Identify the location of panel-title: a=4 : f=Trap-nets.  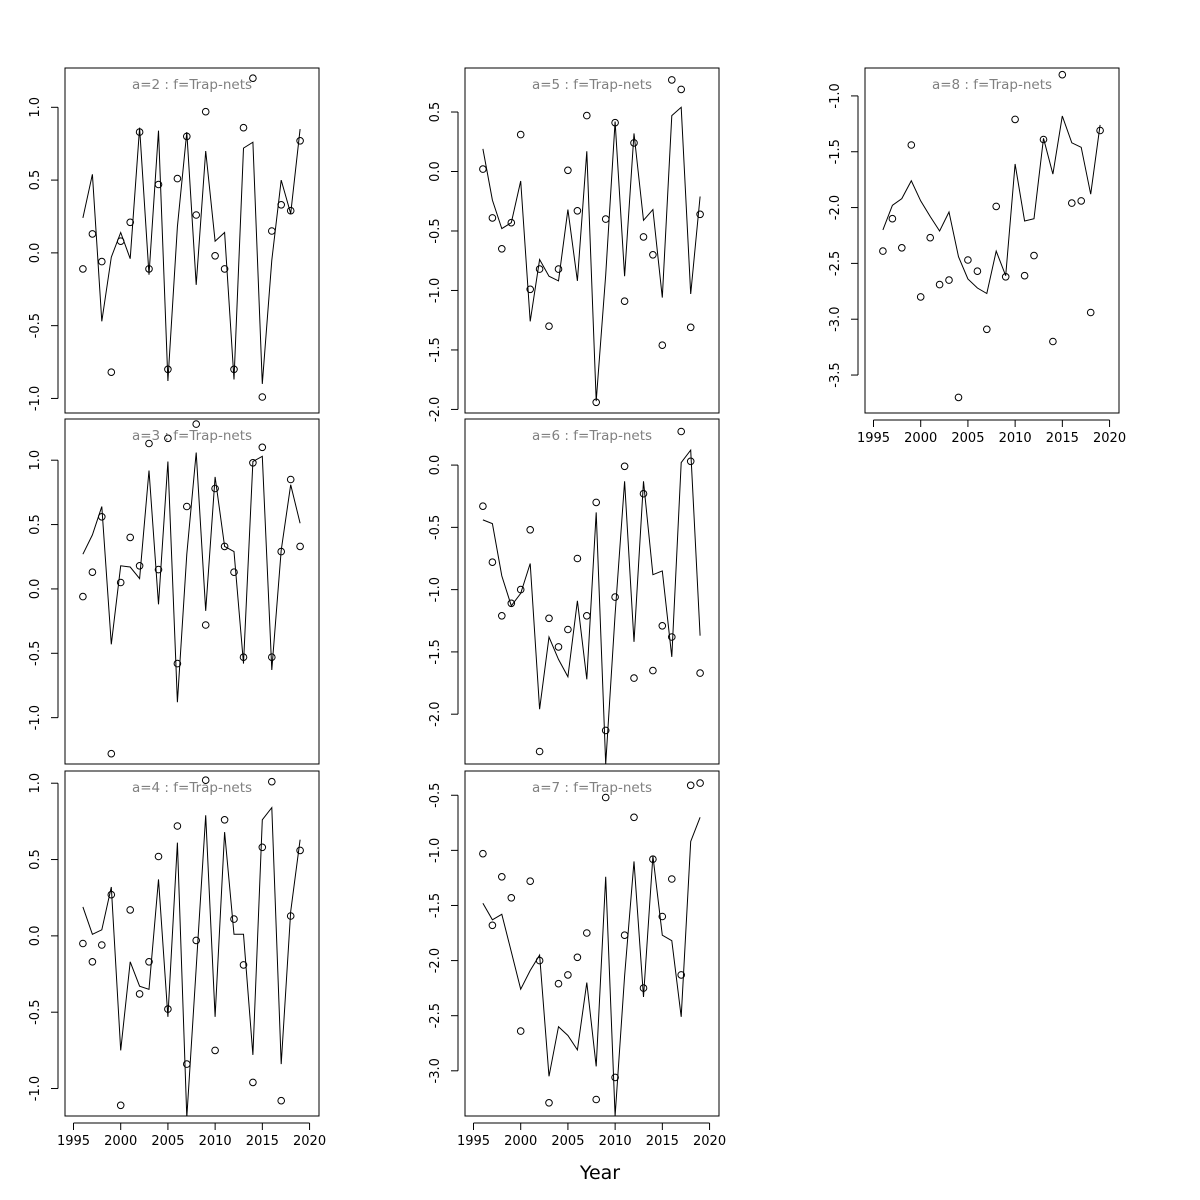
(192, 788).